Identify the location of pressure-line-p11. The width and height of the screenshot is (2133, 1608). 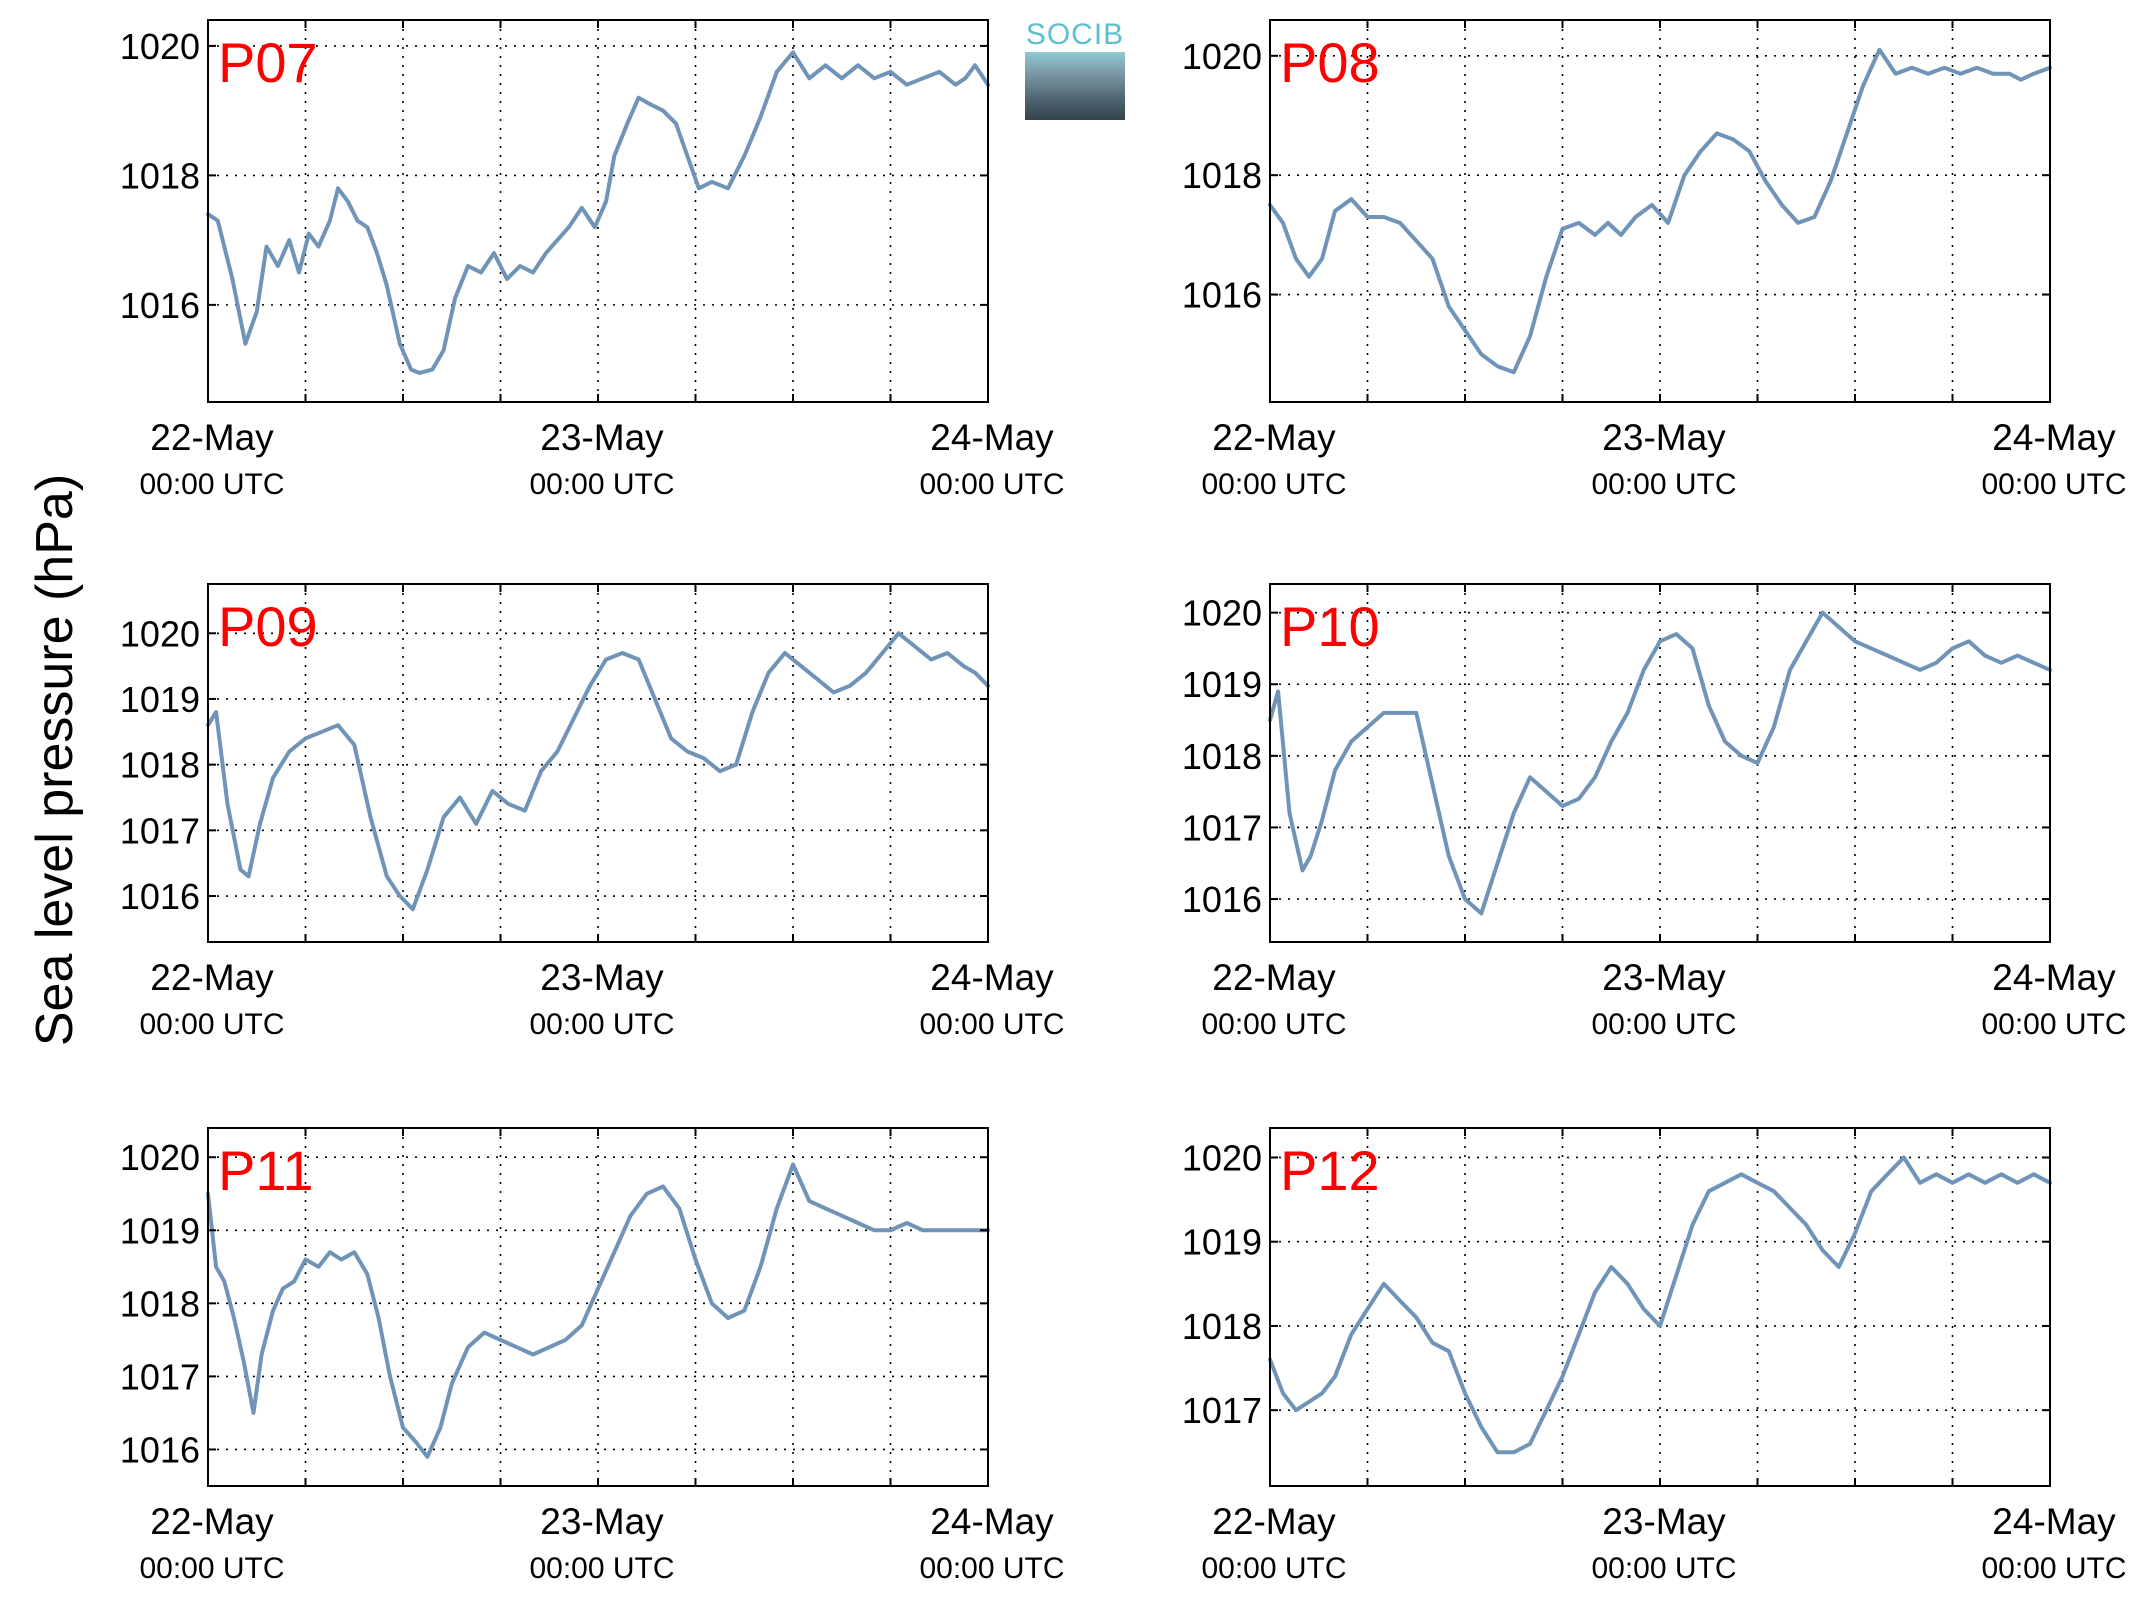
(598, 1310).